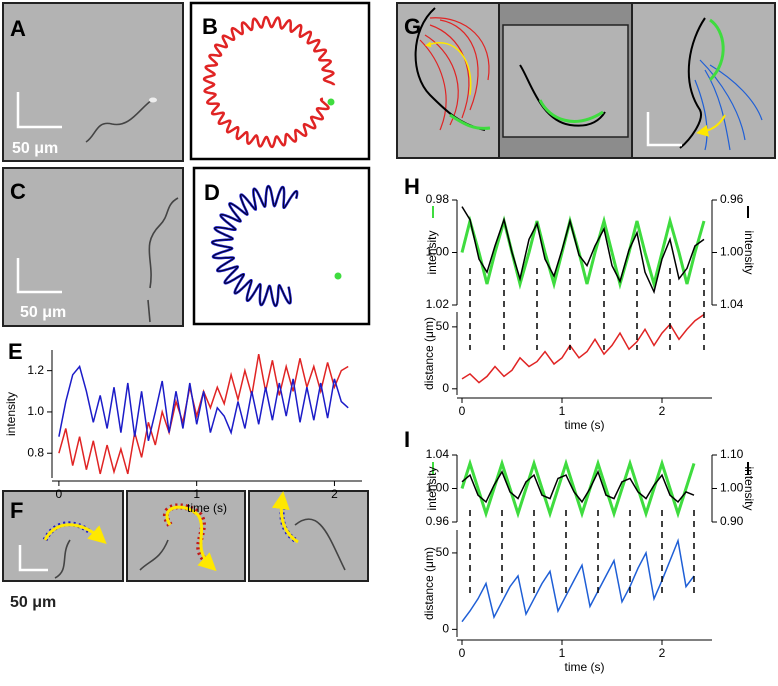 This screenshot has height=686, width=778. Describe the element at coordinates (412, 186) in the screenshot. I see `panel-label: H` at that location.